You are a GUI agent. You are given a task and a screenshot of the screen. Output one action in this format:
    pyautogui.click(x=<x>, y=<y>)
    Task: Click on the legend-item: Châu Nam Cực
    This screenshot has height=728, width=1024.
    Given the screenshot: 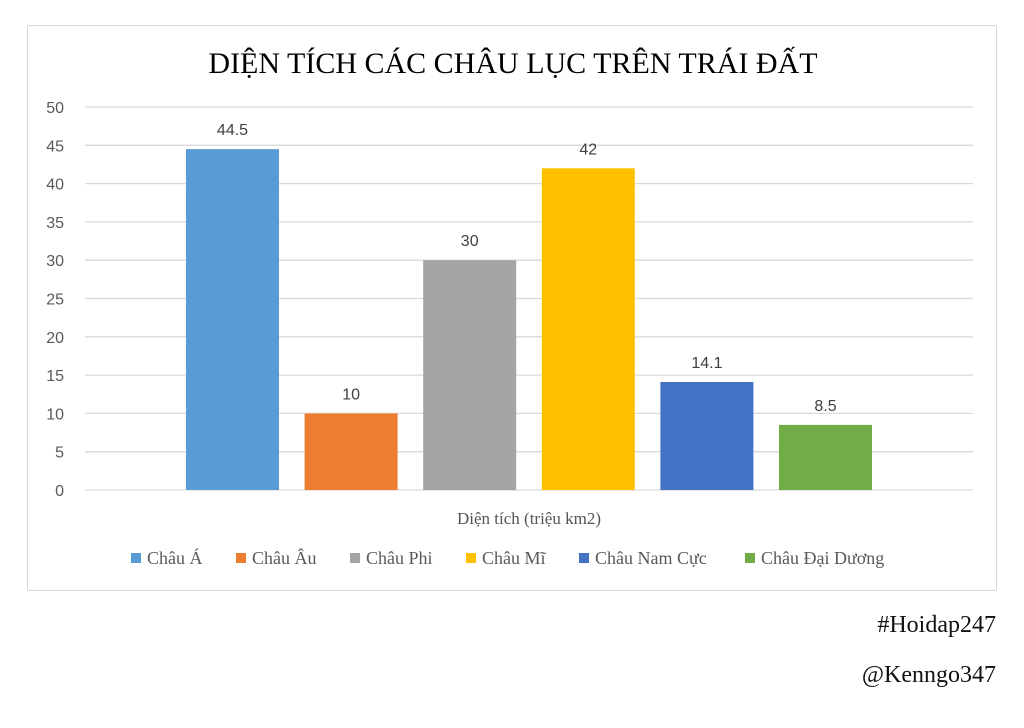 What is the action you would take?
    pyautogui.click(x=643, y=558)
    